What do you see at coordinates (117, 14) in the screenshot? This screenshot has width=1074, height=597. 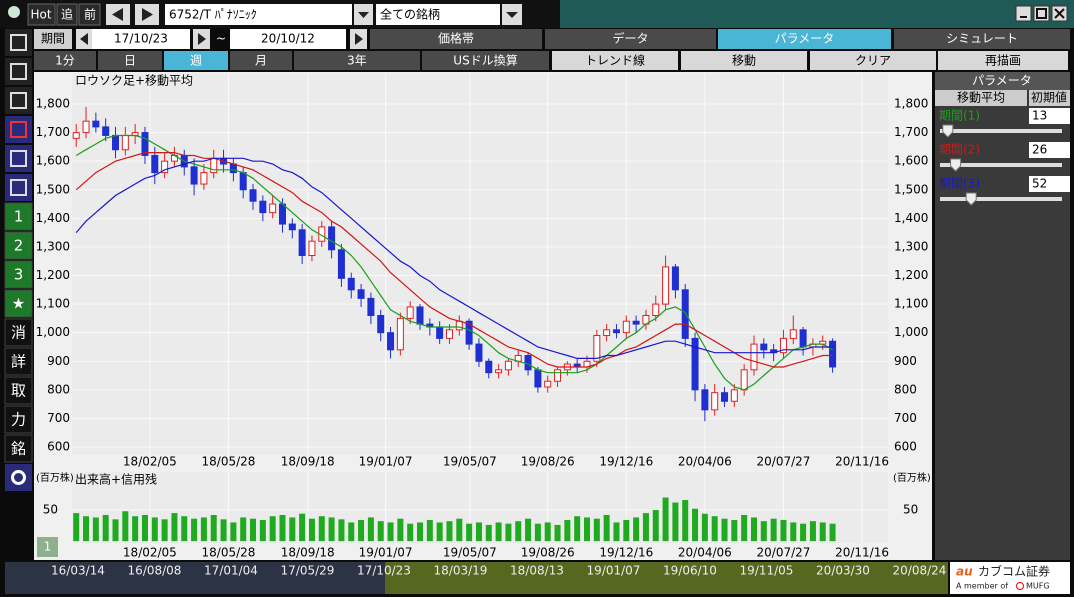 I see `back-arrow-icon` at bounding box center [117, 14].